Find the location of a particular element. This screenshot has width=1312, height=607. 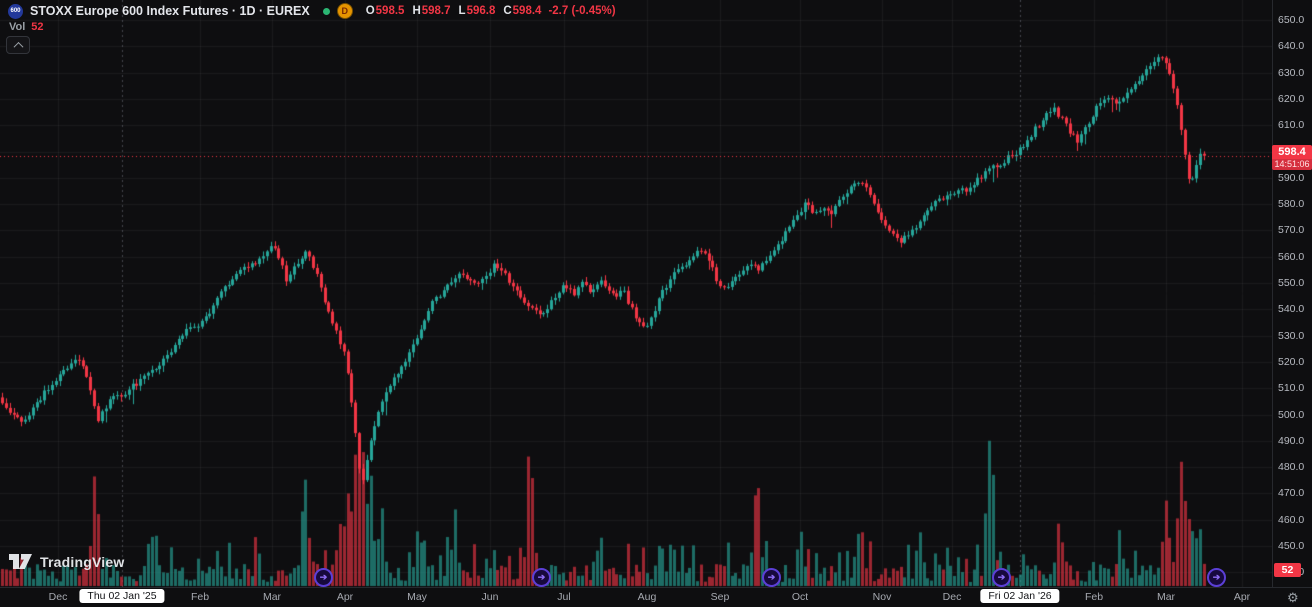

price-tick-label: 530.0 is located at coordinates (1291, 335).